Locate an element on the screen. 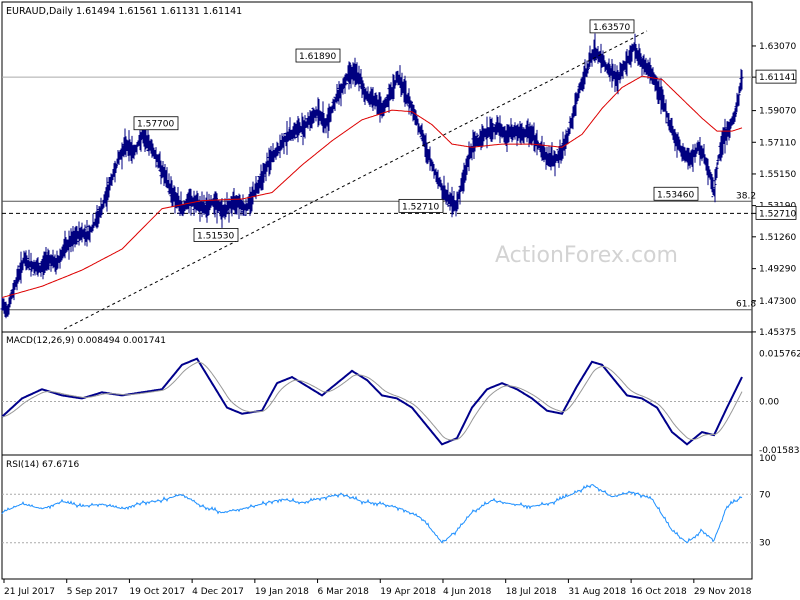 The height and width of the screenshot is (600, 800). price-tick-label: 1.57110 is located at coordinates (777, 143).